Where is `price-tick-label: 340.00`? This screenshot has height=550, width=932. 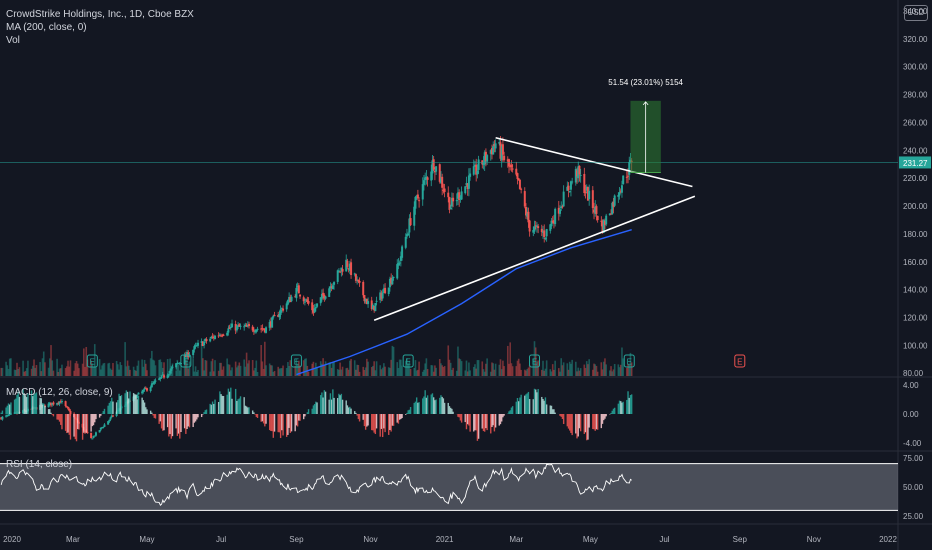
price-tick-label: 340.00 is located at coordinates (915, 11).